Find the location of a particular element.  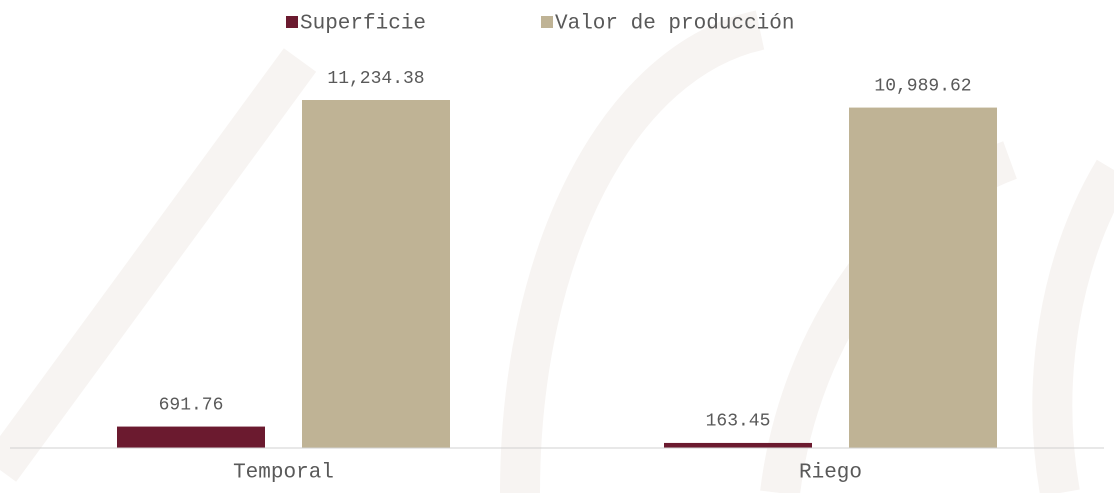

x-tick-label: Riego is located at coordinates (830, 473).